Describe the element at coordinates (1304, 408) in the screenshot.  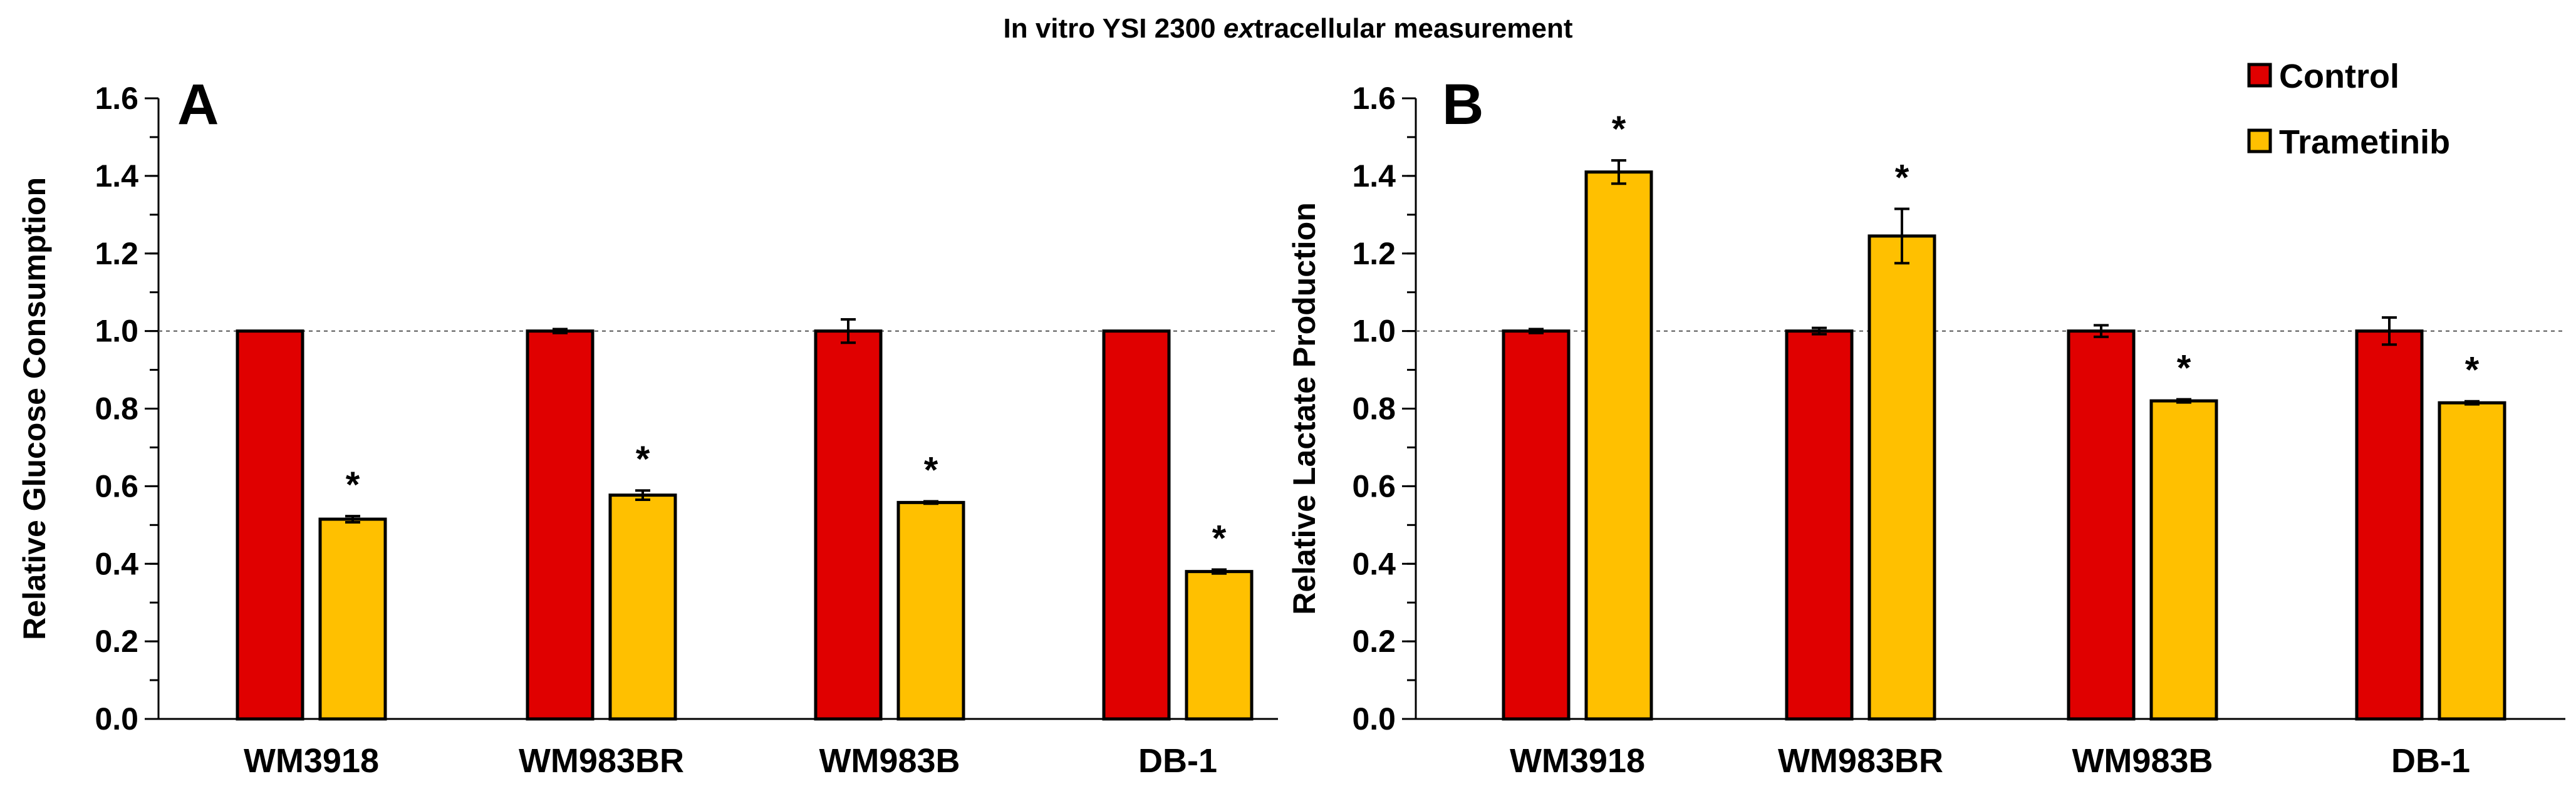
I see `y-axis-title: Relative Lactate Production` at that location.